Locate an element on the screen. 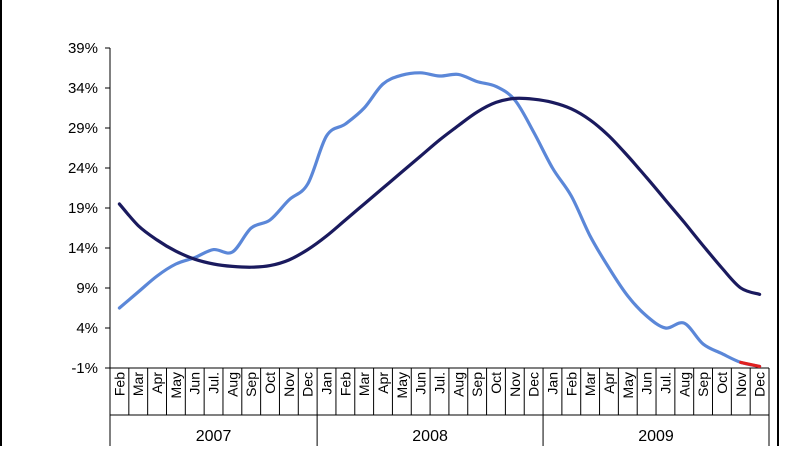  y-tick-label: 34% is located at coordinates (83, 88).